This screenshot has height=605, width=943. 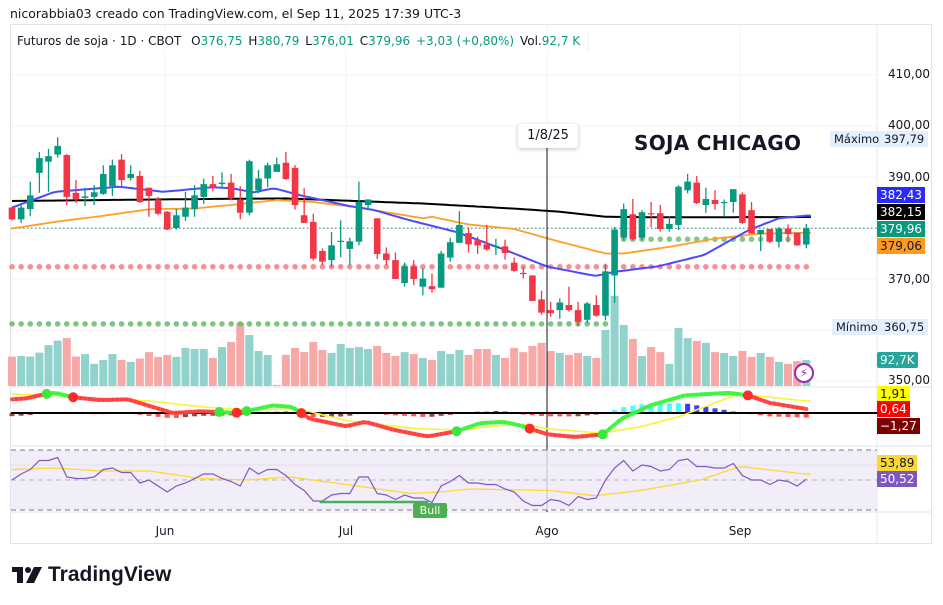 What do you see at coordinates (893, 394) in the screenshot?
I see `macd-signal-tag: 1,91` at bounding box center [893, 394].